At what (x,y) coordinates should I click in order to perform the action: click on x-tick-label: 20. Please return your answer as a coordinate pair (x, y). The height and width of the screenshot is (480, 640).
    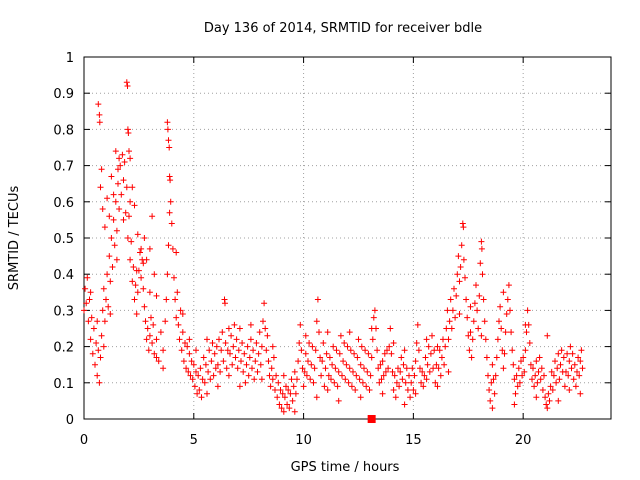
    Looking at the image, I should click on (523, 440).